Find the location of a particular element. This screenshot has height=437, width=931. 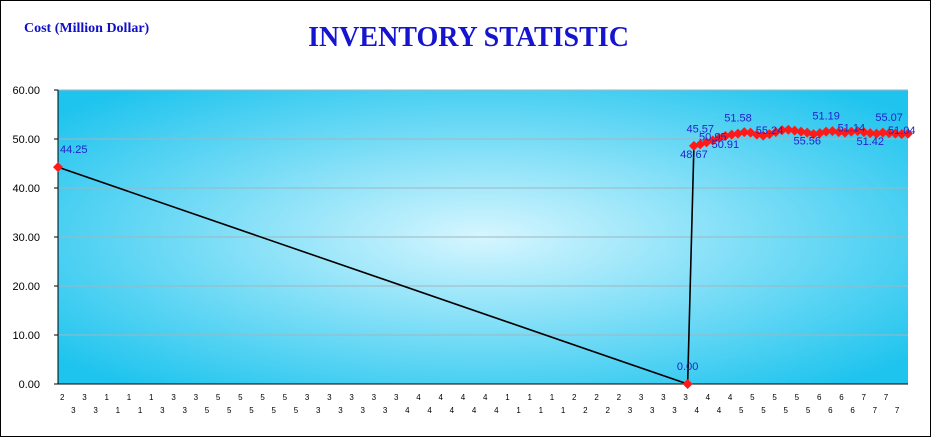

data-label: 0.00 is located at coordinates (687, 367).